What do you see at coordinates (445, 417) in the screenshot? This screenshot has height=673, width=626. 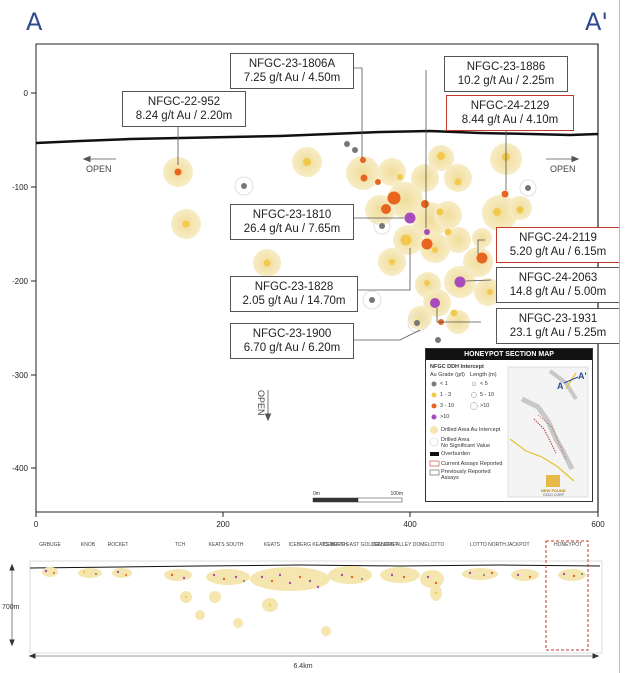 I see `legend-grade-gt10: >10` at bounding box center [445, 417].